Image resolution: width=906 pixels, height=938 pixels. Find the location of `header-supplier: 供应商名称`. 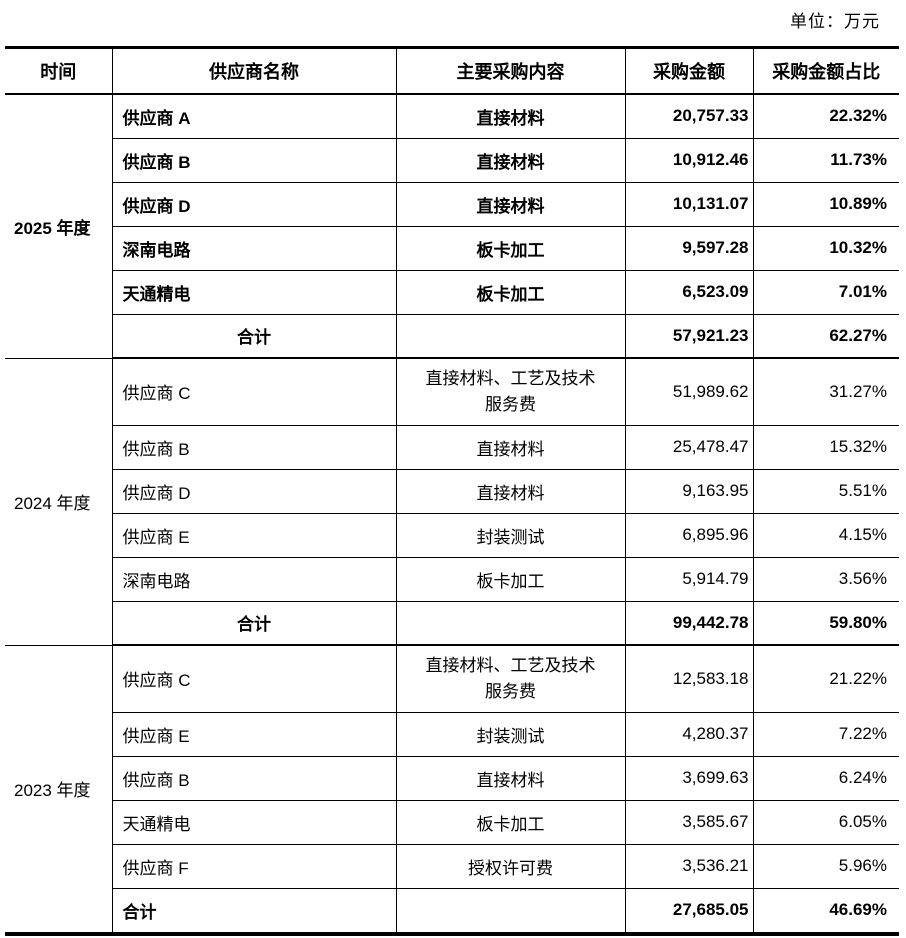

header-supplier: 供应商名称 is located at coordinates (254, 71).